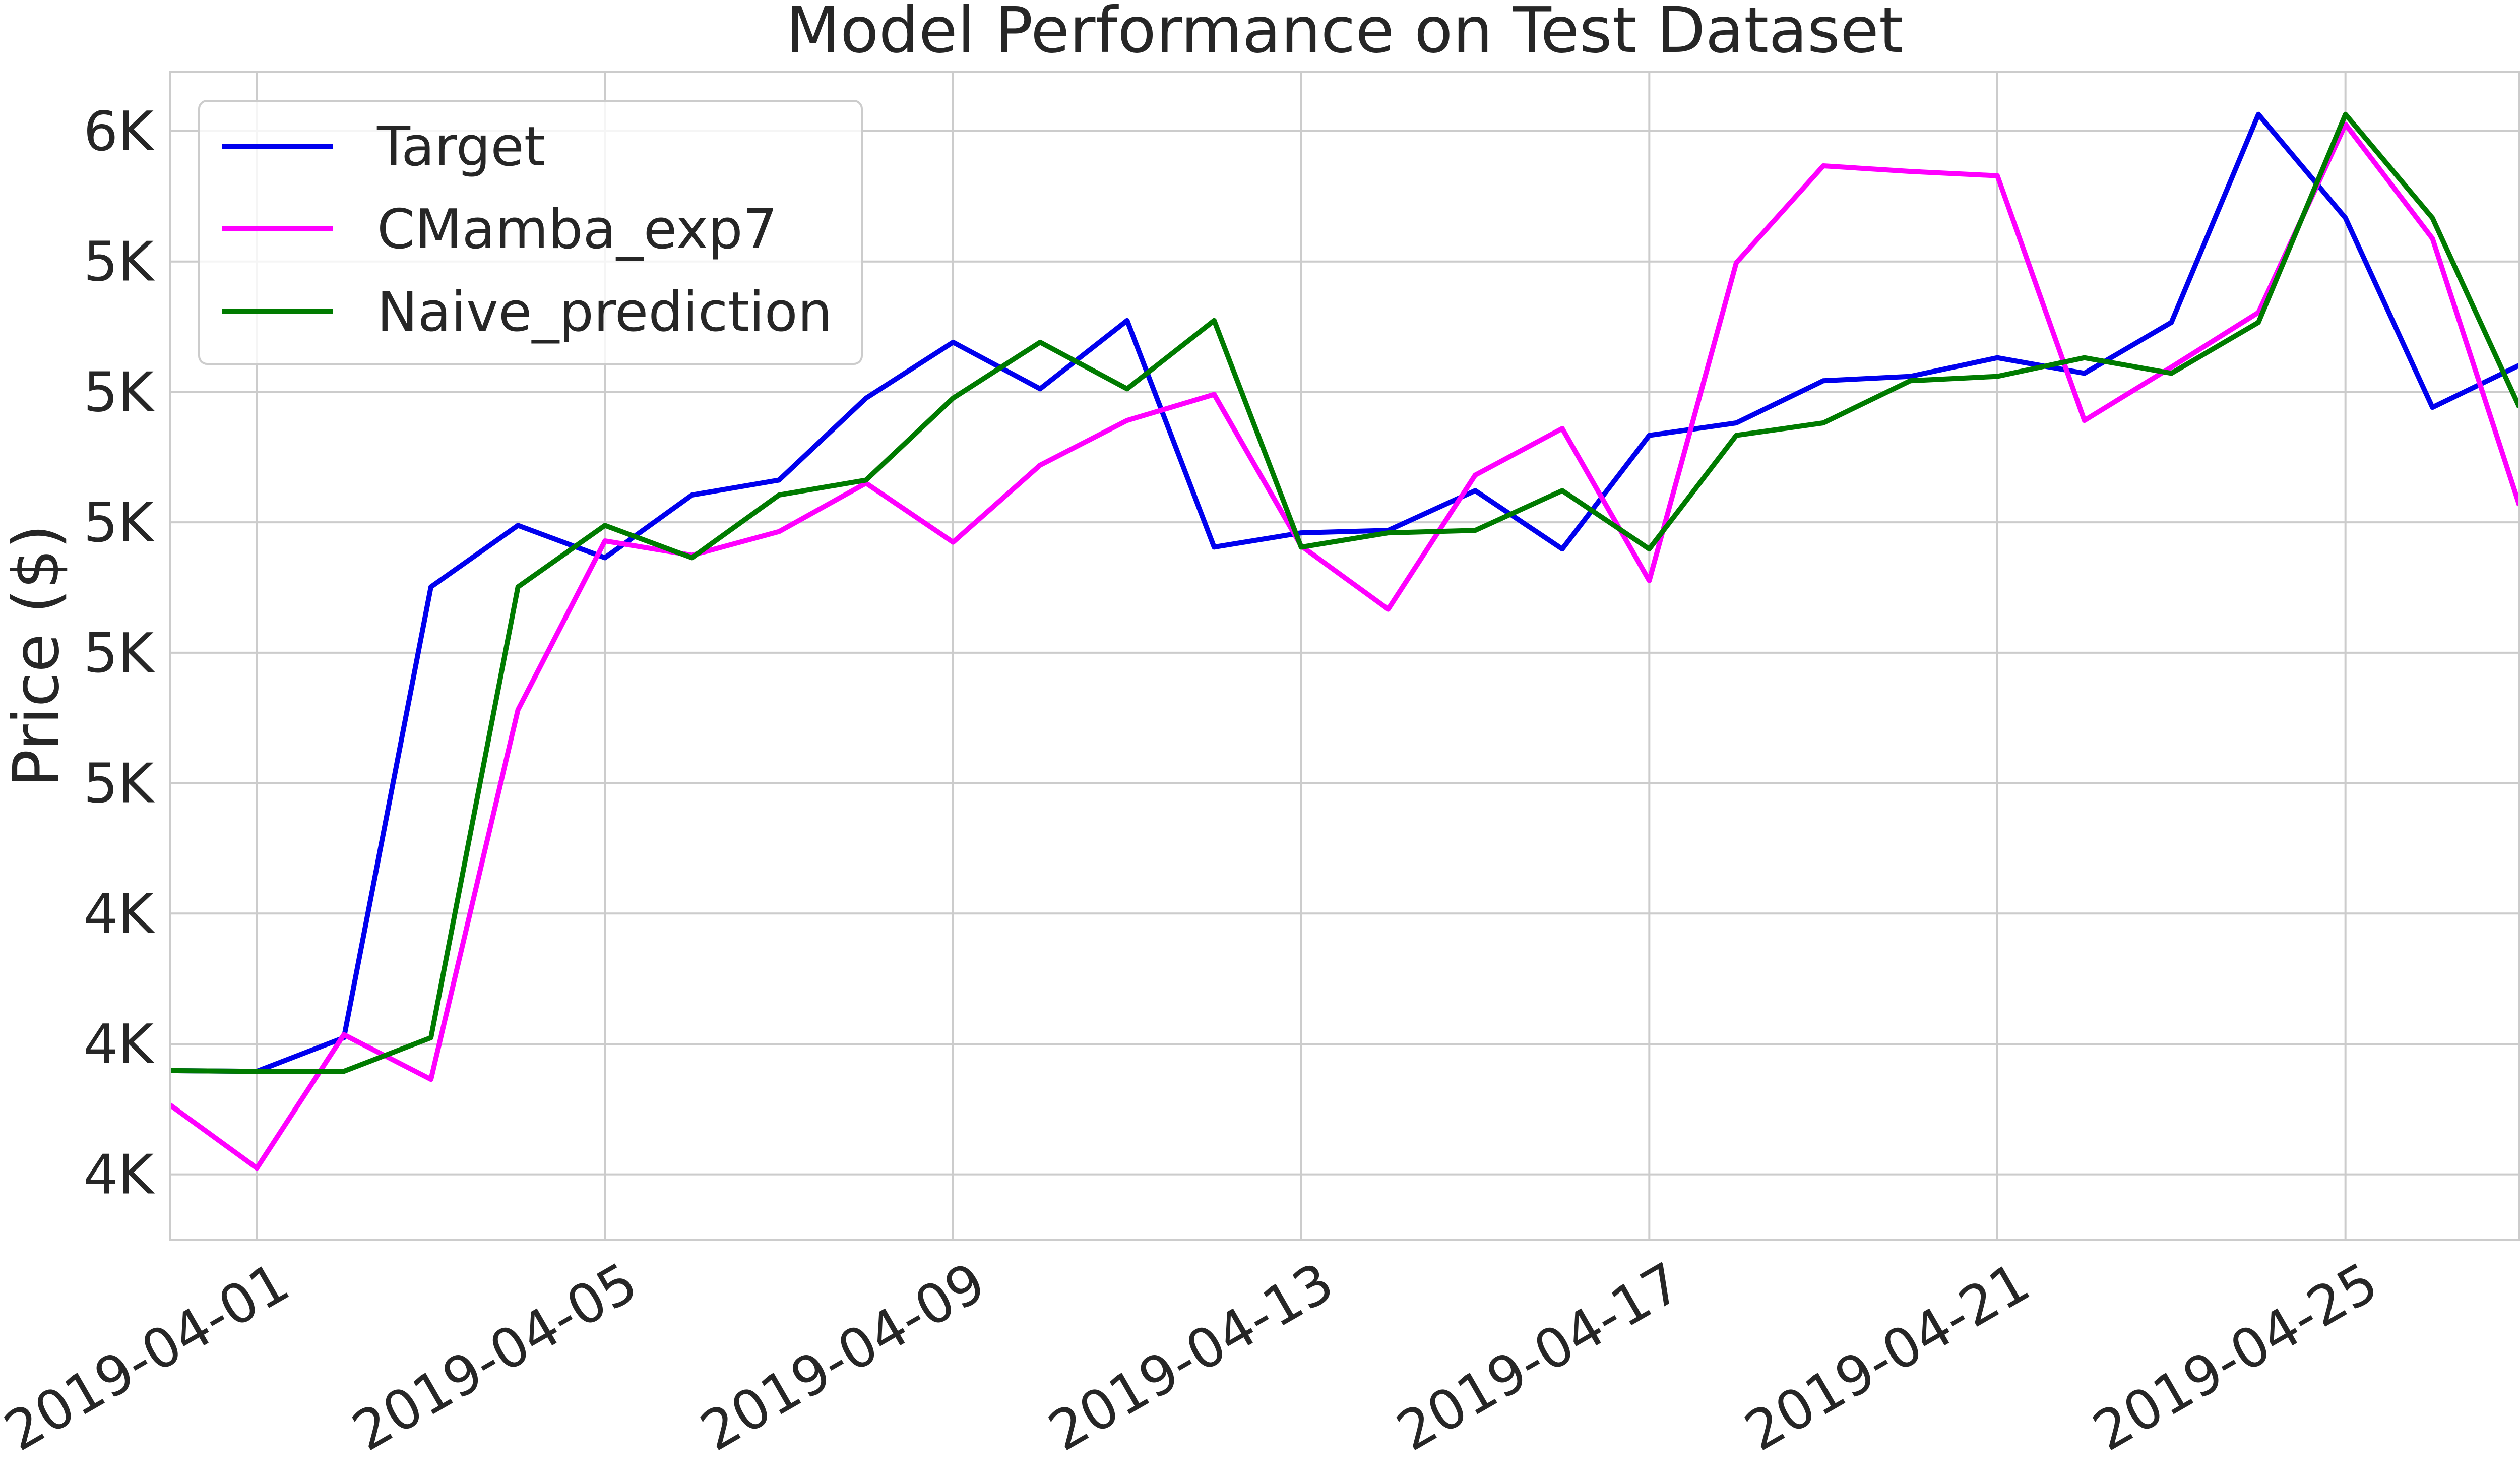  What do you see at coordinates (577, 229) in the screenshot?
I see `legend-label-cmamba-exp7: CMamba_exp7` at bounding box center [577, 229].